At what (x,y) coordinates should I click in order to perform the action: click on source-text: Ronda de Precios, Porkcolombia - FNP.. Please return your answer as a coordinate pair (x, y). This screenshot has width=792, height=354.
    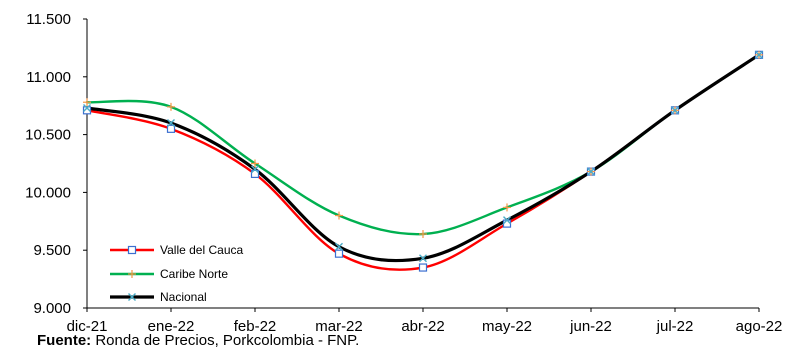
    Looking at the image, I should click on (225, 340).